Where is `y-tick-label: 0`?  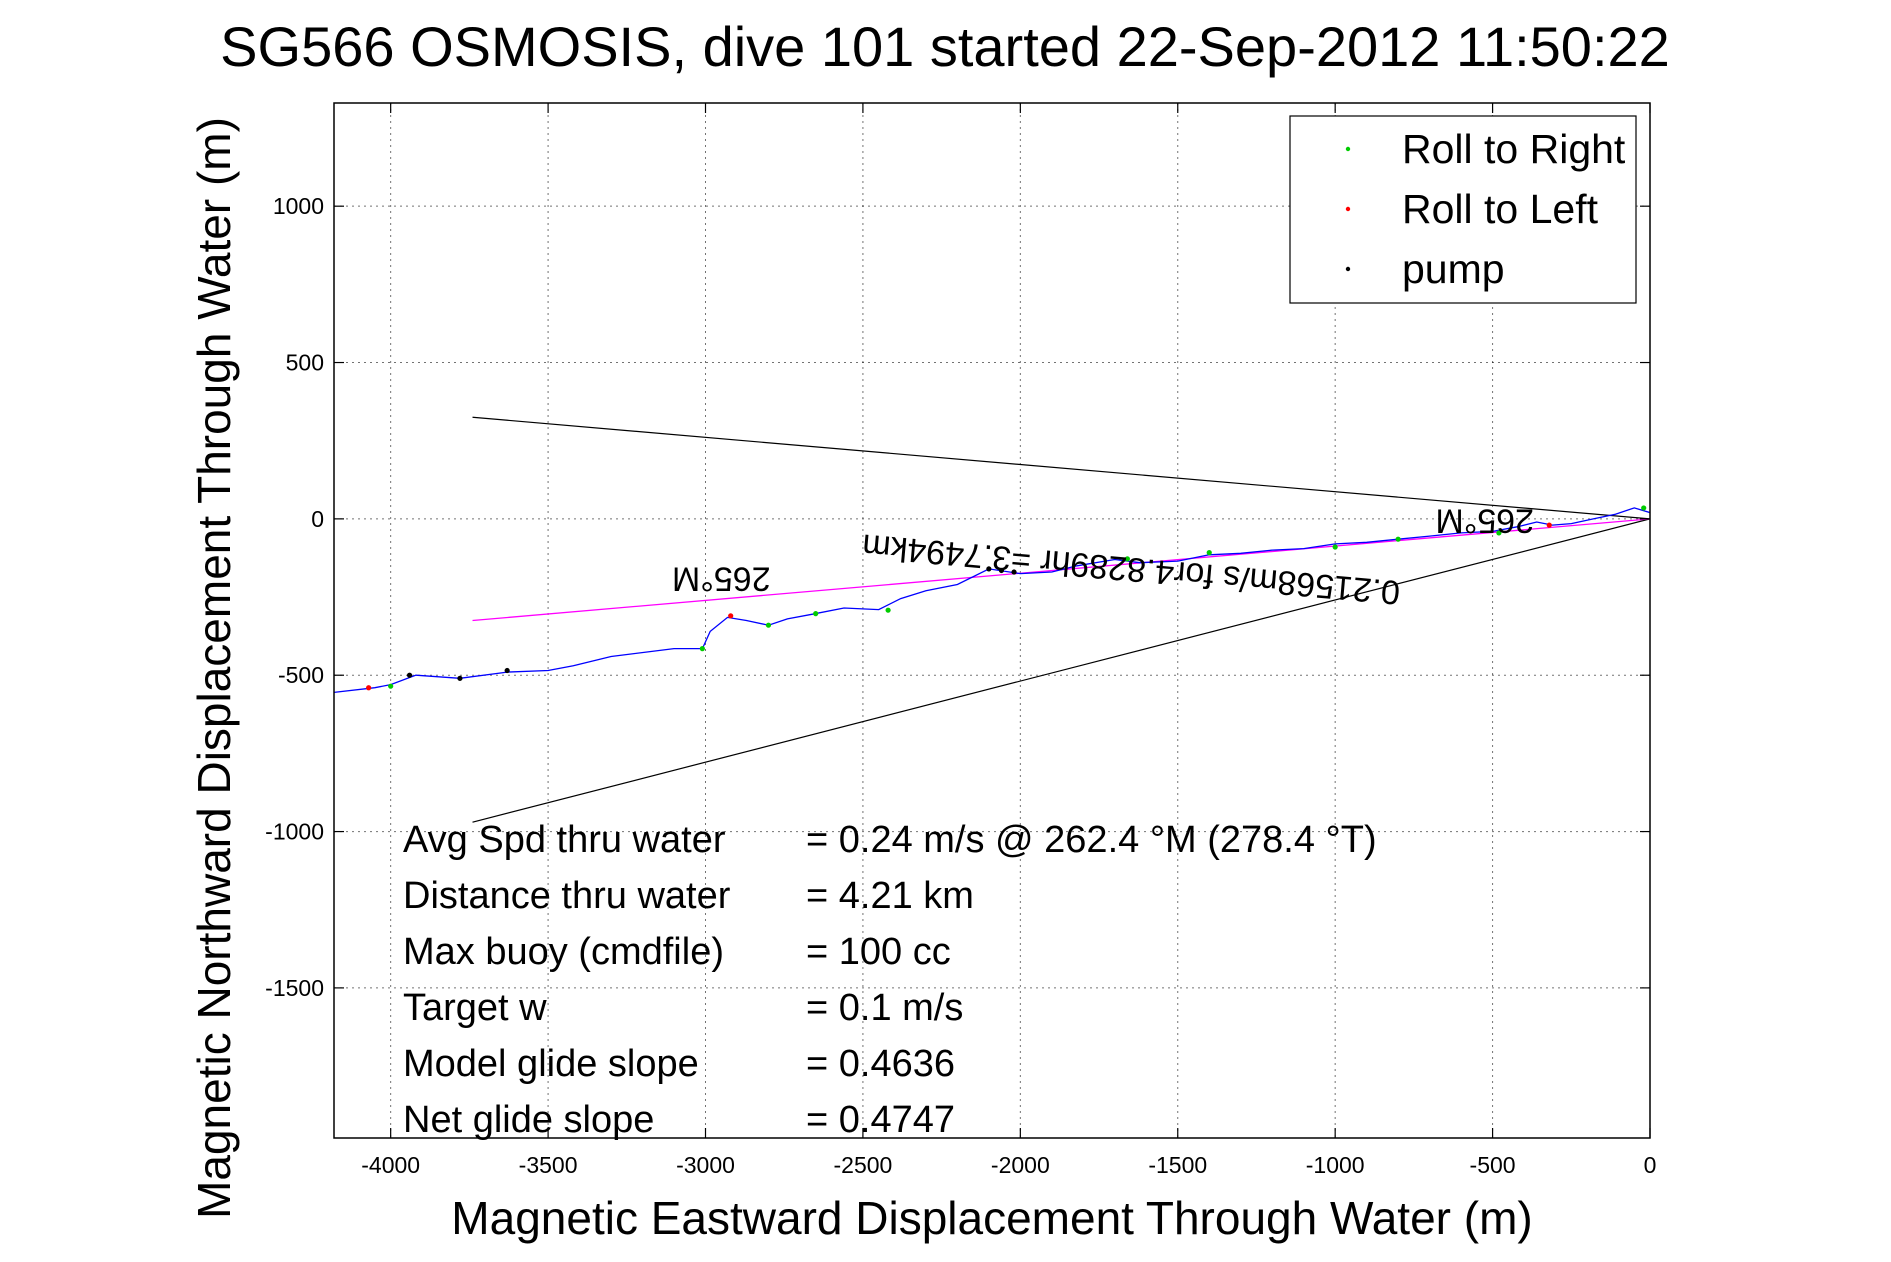
y-tick-label: 0 is located at coordinates (317, 519).